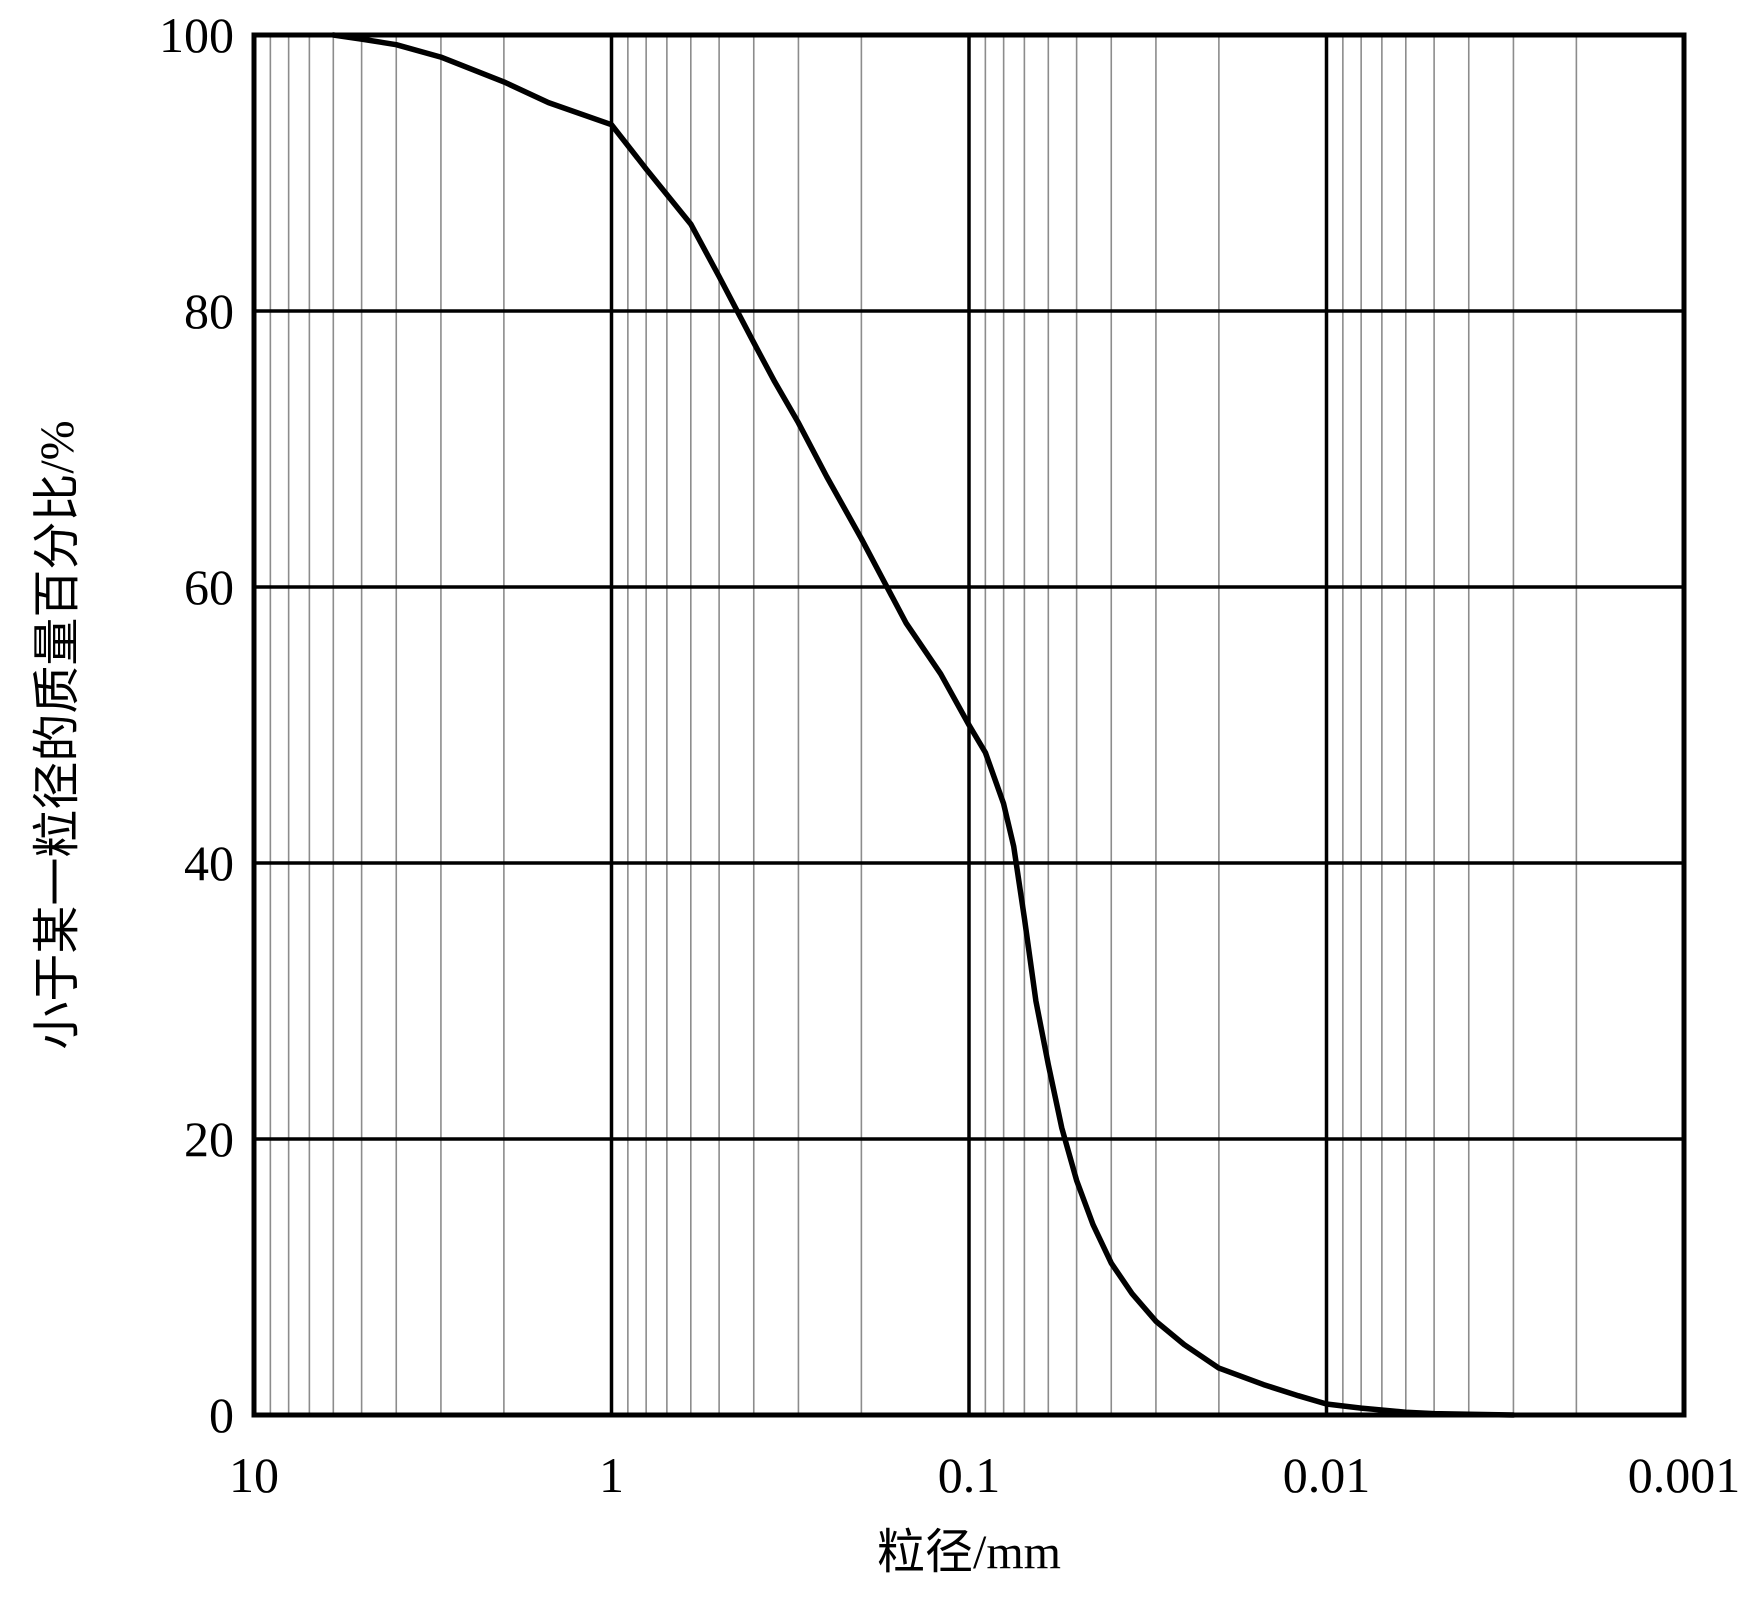  Describe the element at coordinates (221, 1415) in the screenshot. I see `y-tick-label: 0` at that location.